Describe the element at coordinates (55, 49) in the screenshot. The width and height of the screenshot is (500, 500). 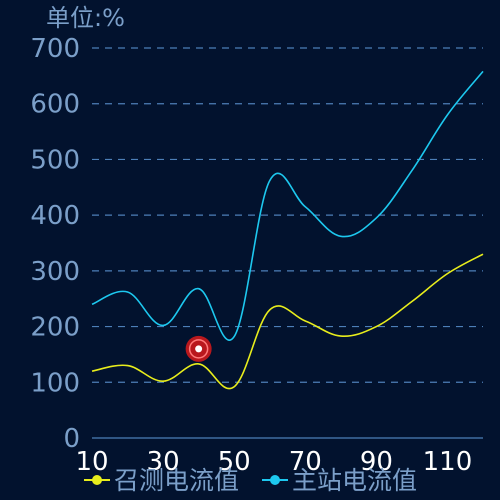
I see `y-tick-label: 700` at that location.